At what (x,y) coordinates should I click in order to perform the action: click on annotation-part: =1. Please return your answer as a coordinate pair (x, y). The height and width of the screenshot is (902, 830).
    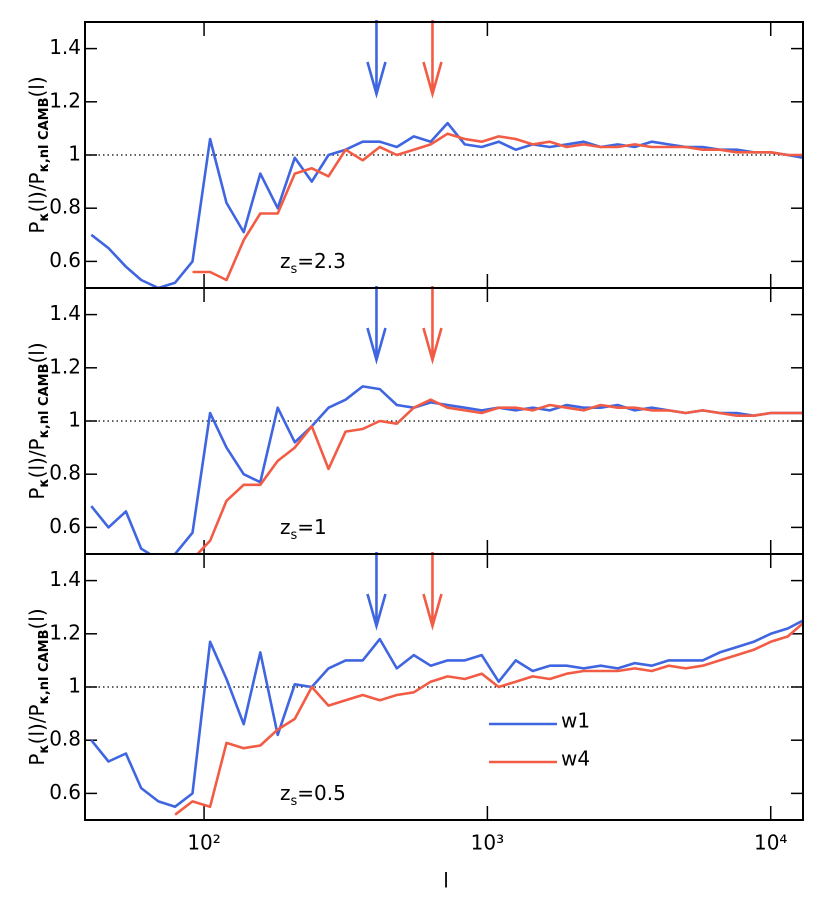
    Looking at the image, I should click on (311, 527).